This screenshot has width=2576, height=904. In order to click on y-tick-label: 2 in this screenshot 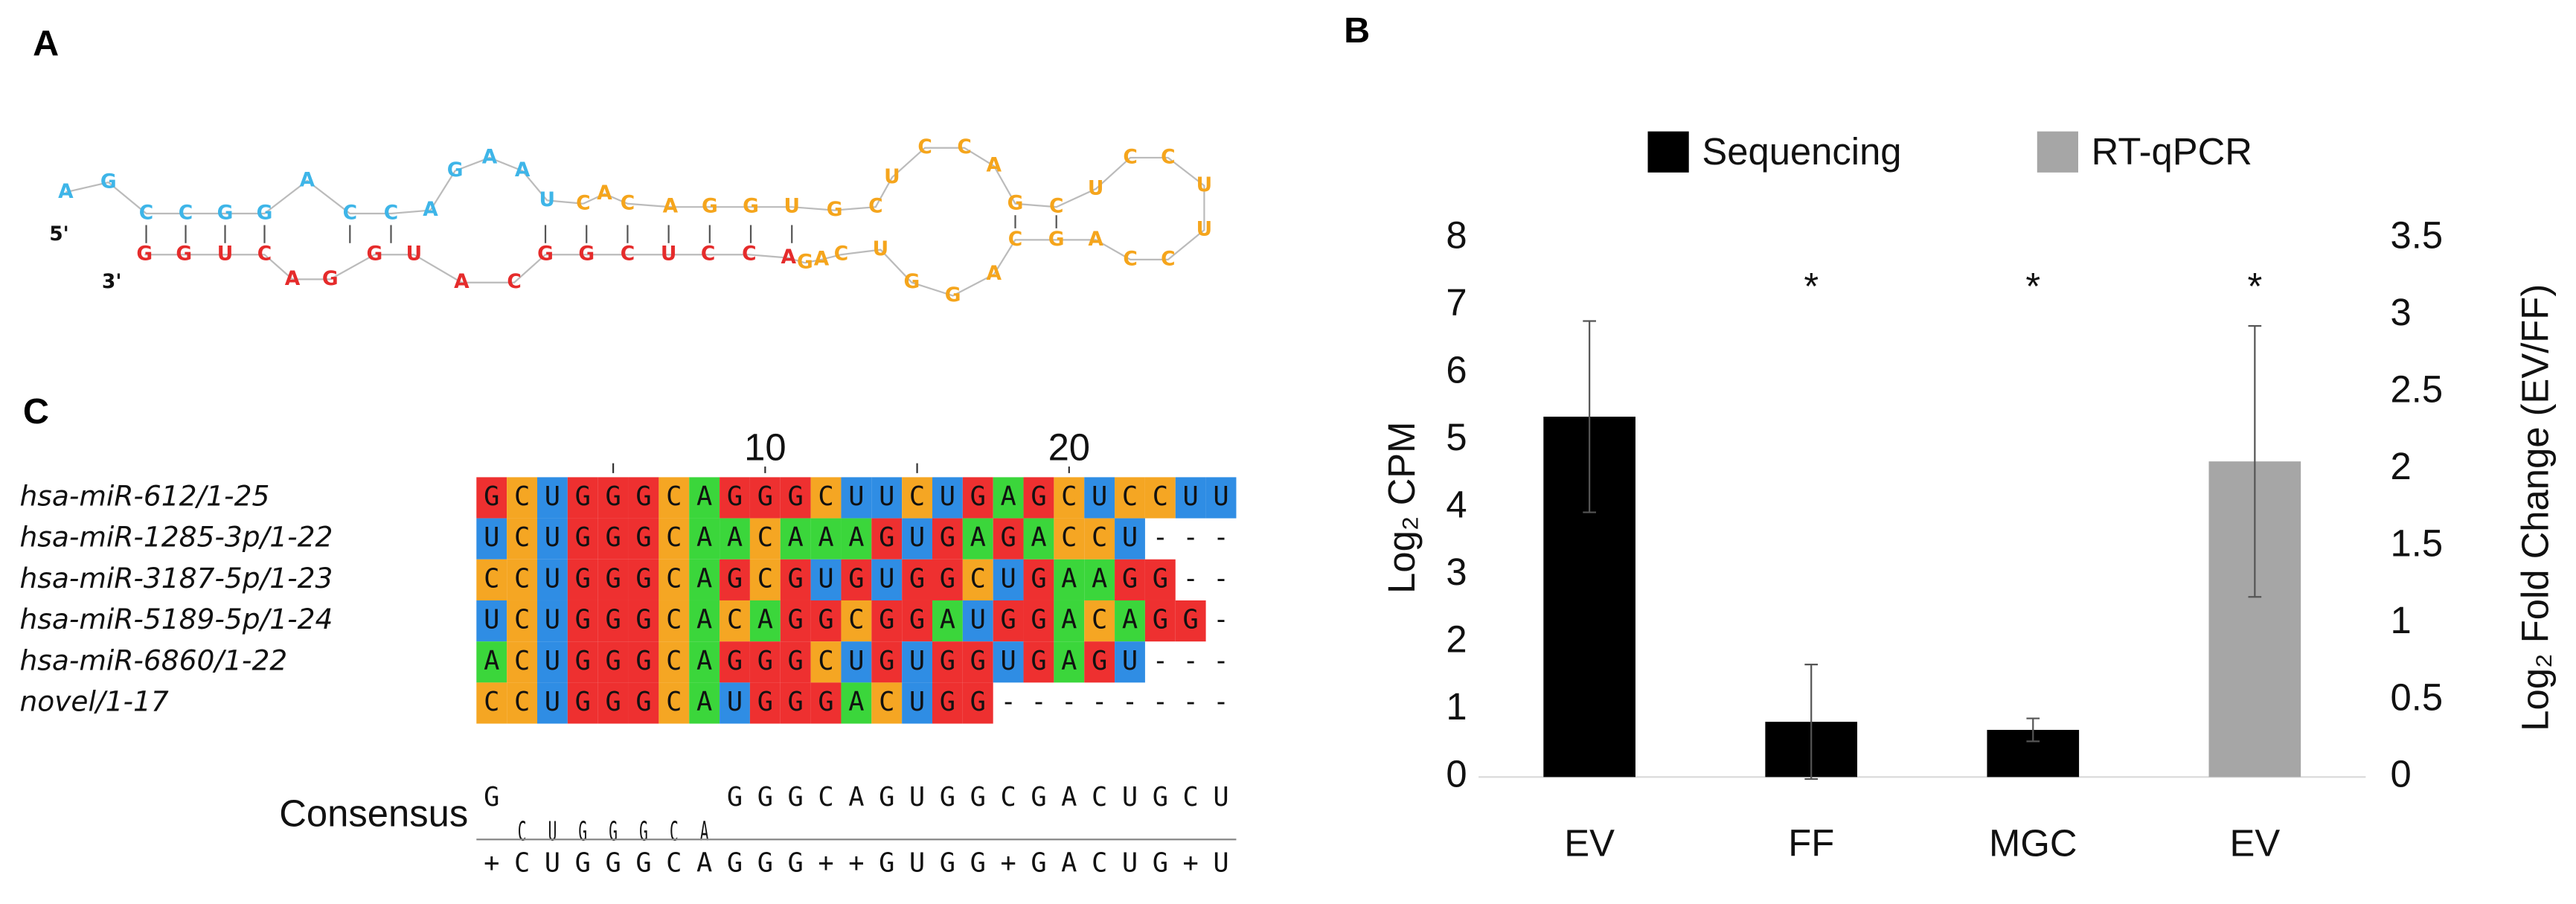, I will do `click(1456, 639)`.